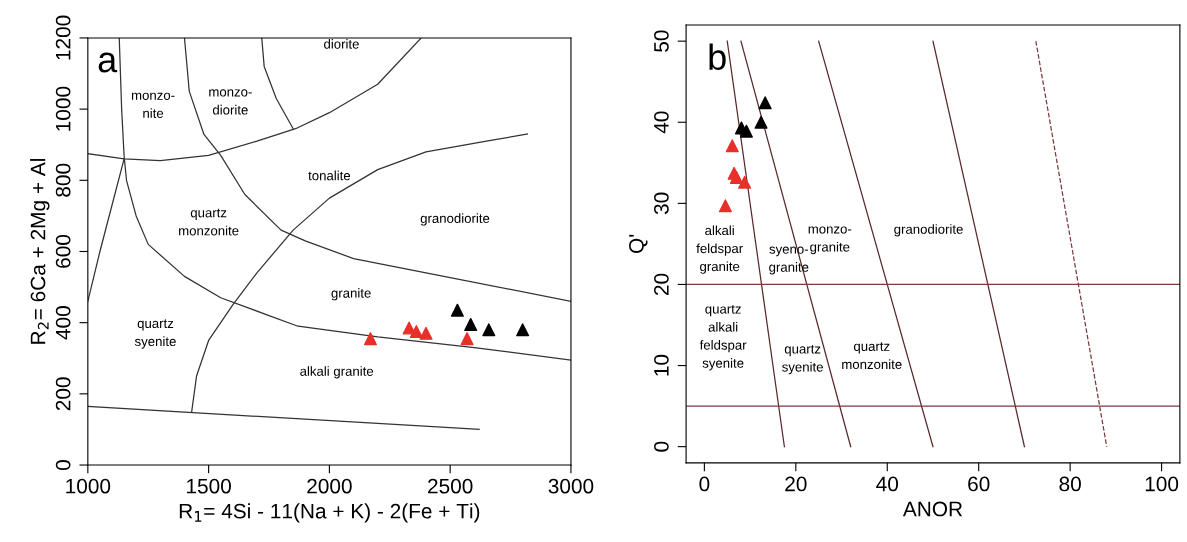 Image resolution: width=1187 pixels, height=542 pixels. What do you see at coordinates (796, 484) in the screenshot?
I see `x-tick-label: 20` at bounding box center [796, 484].